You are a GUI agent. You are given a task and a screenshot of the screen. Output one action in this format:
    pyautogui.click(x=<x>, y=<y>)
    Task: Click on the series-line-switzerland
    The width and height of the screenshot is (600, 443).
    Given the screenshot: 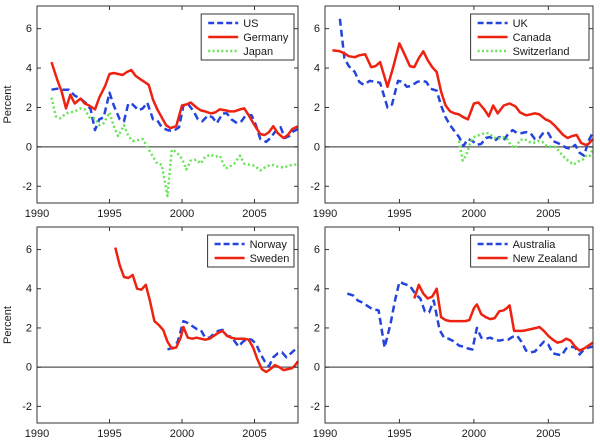 What is the action you would take?
    pyautogui.click(x=526, y=148)
    